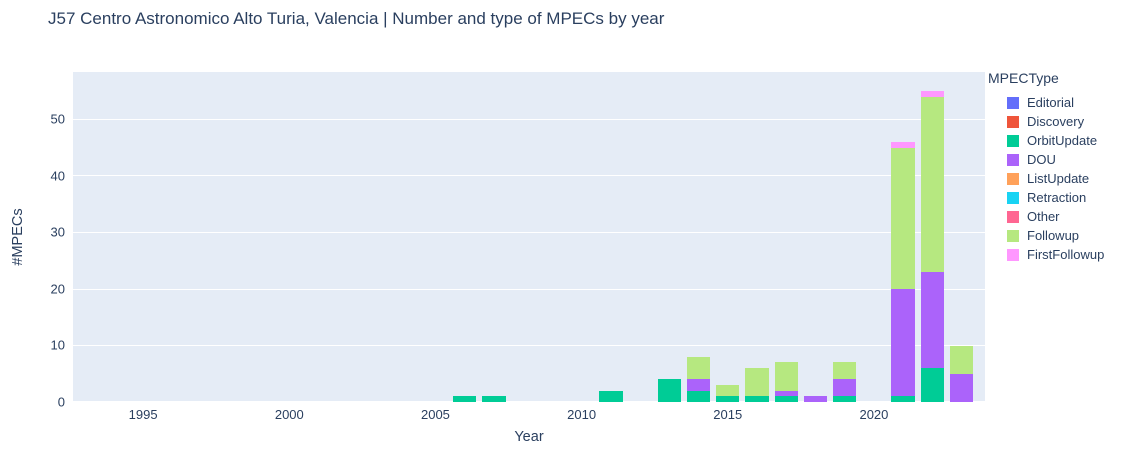 The image size is (1130, 455). What do you see at coordinates (815, 399) in the screenshot?
I see `bar-segment-dou-2018` at bounding box center [815, 399].